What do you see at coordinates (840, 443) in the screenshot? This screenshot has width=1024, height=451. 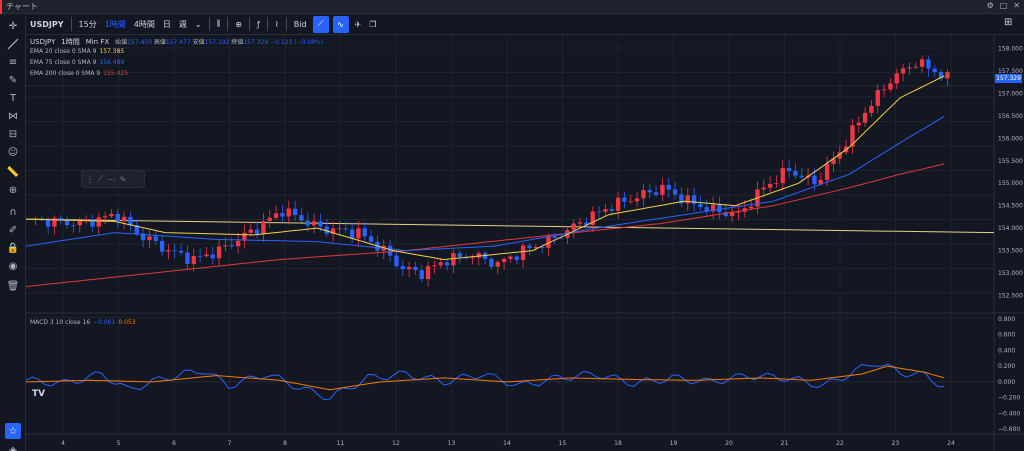 I see `time-axis-label: 22` at bounding box center [840, 443].